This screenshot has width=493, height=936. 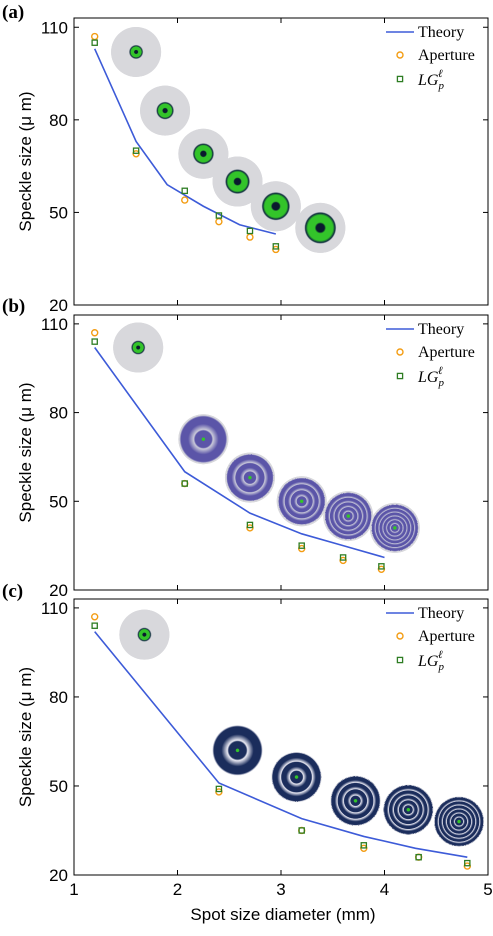 I want to click on x-tick-label: 4, so click(x=384, y=889).